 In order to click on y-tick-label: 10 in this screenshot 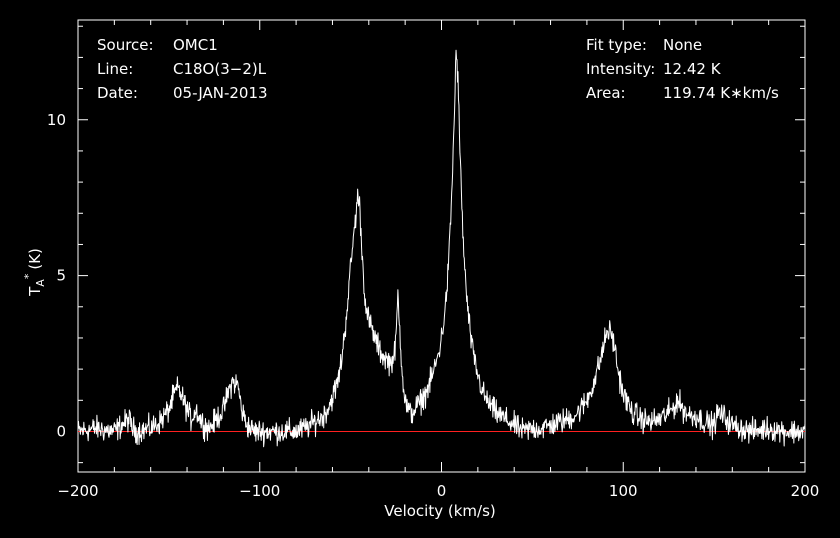, I will do `click(56, 120)`.